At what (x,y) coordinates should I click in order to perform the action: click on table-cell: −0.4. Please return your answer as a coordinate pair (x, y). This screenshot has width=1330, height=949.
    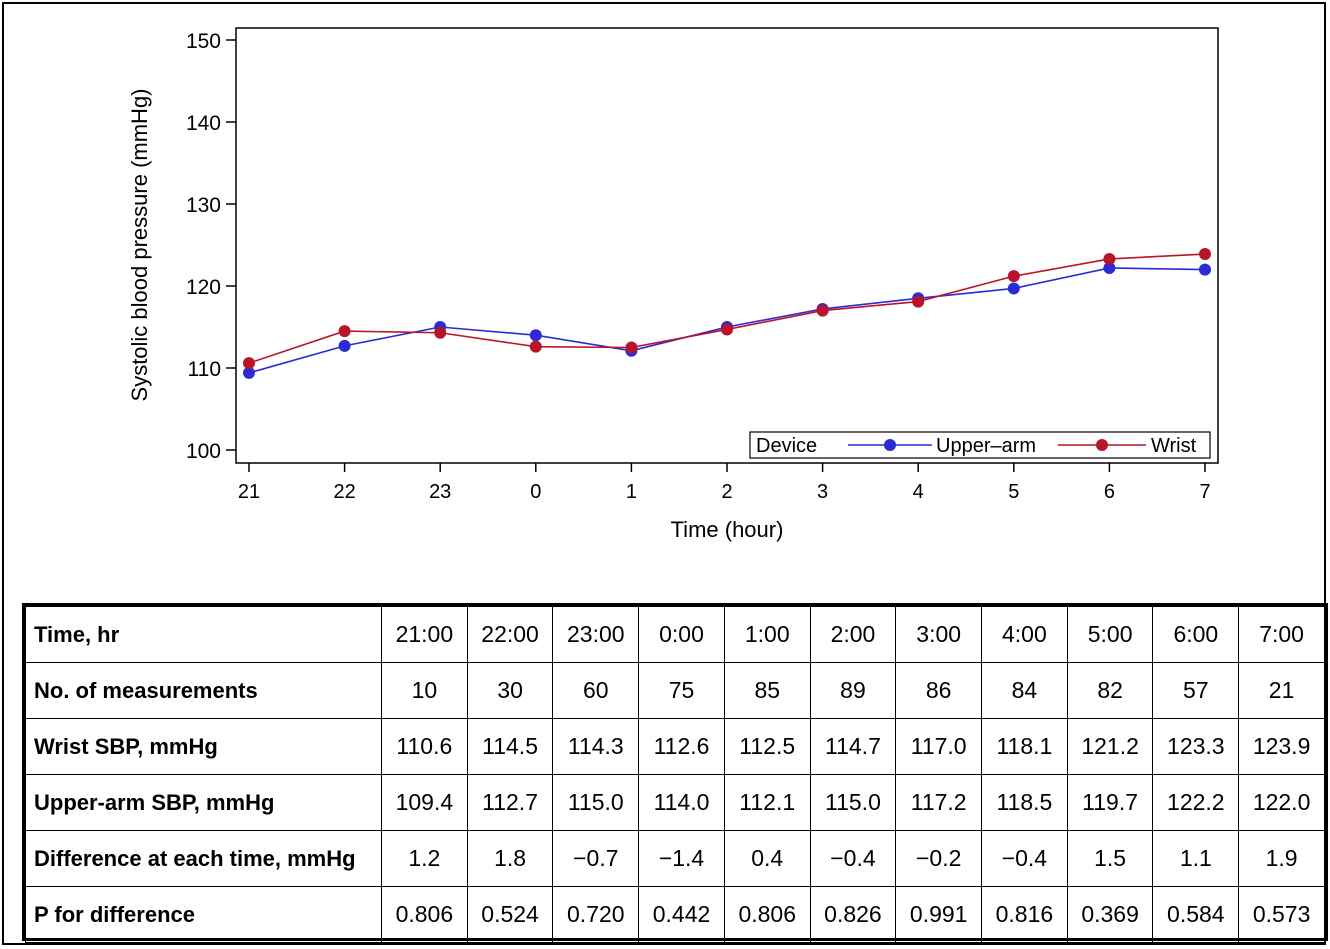
    Looking at the image, I should click on (1024, 858).